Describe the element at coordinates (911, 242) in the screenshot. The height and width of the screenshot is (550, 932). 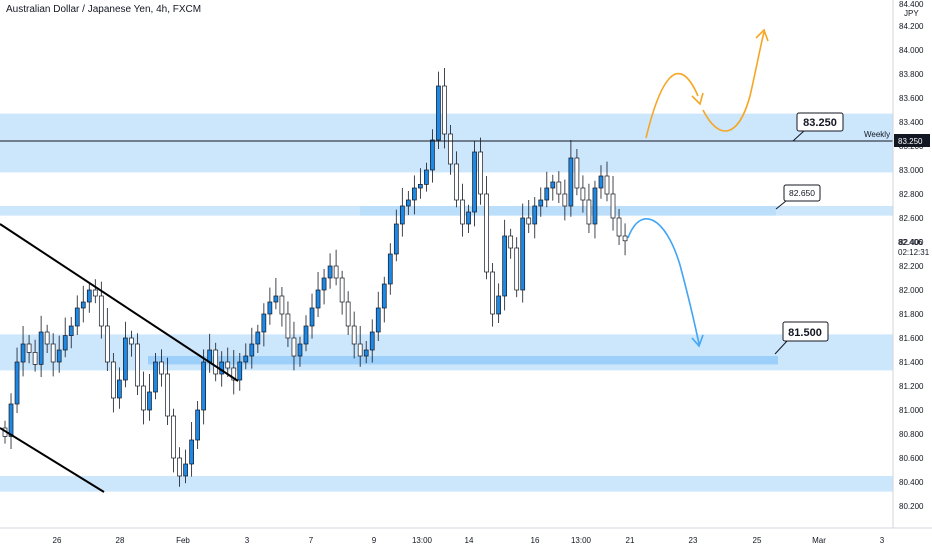
I see `price-tick-9: 82.400` at that location.